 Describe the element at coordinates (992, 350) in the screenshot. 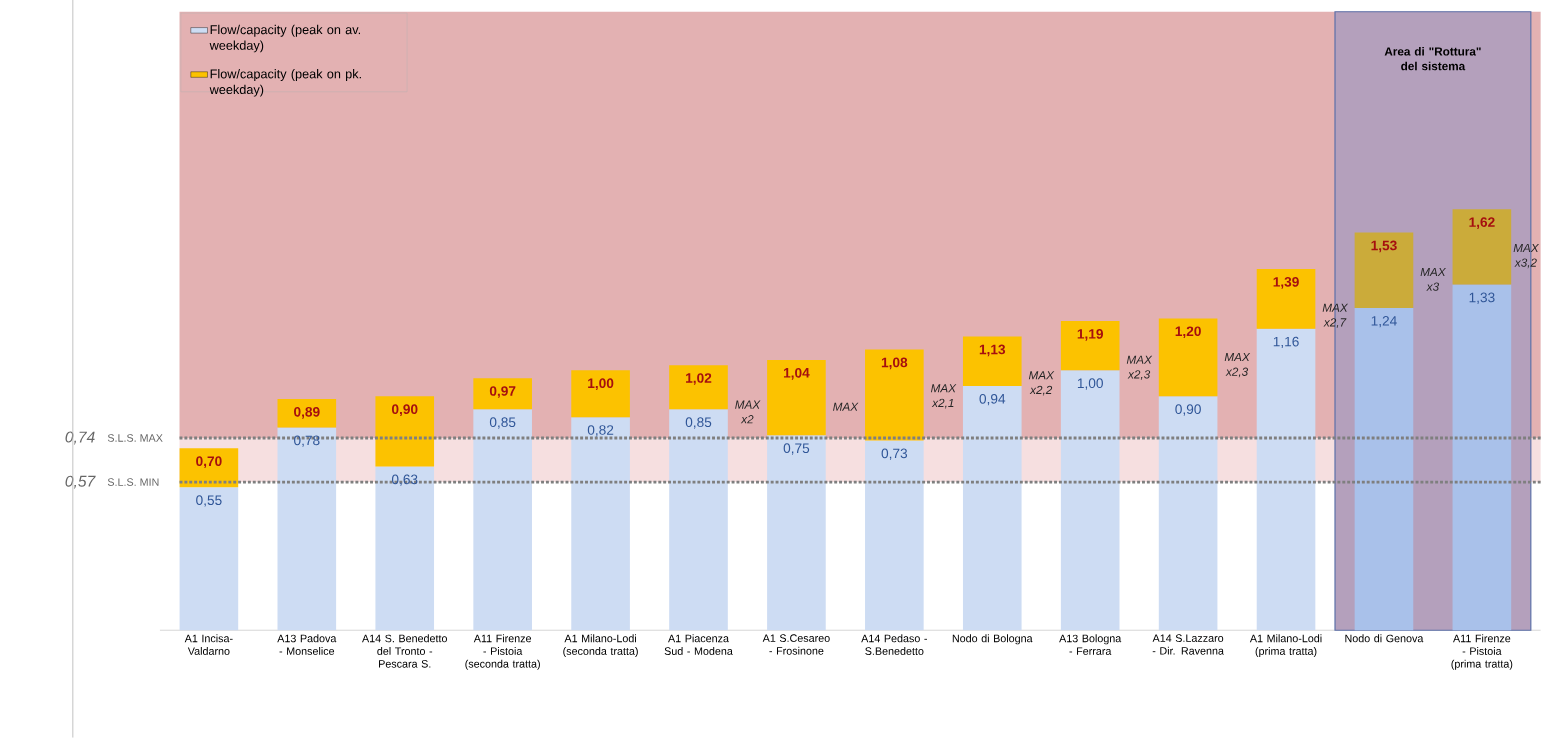

I see `total-label: 1,13` at that location.